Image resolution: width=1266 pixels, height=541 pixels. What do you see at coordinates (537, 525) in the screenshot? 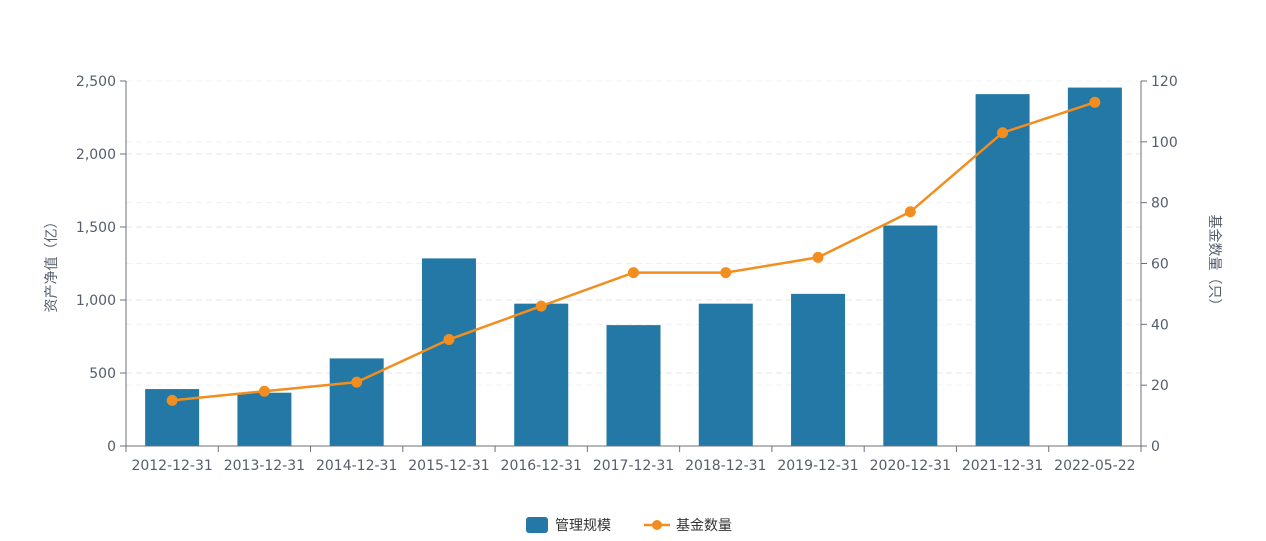
I see `legend-bar-swatch` at bounding box center [537, 525].